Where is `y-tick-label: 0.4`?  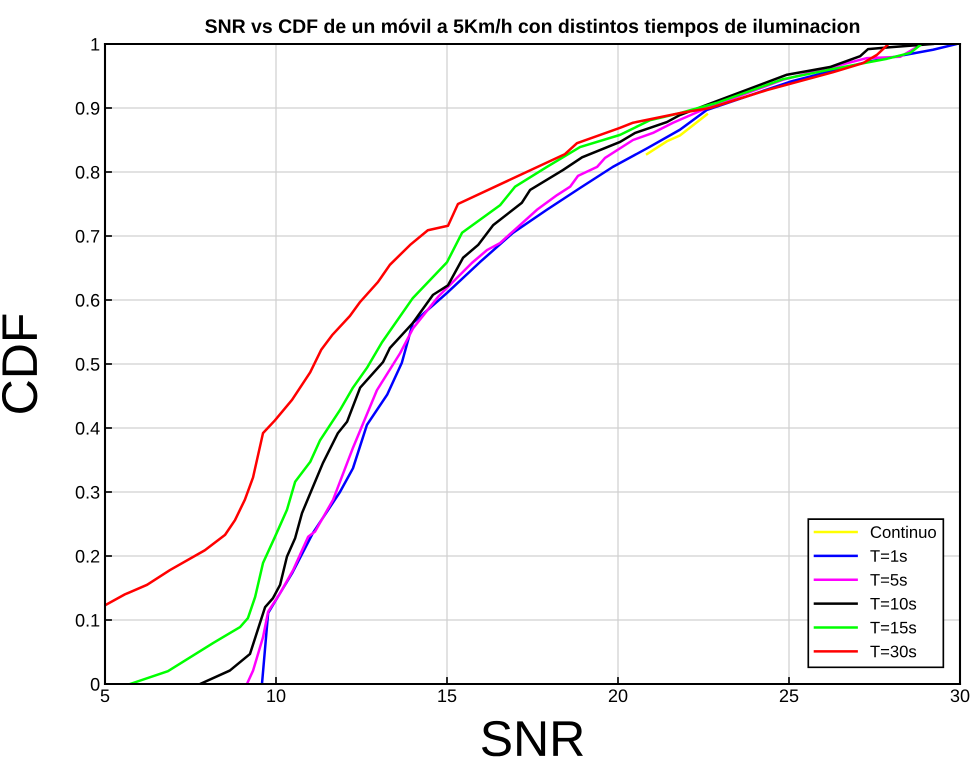 y-tick-label: 0.4 is located at coordinates (88, 428).